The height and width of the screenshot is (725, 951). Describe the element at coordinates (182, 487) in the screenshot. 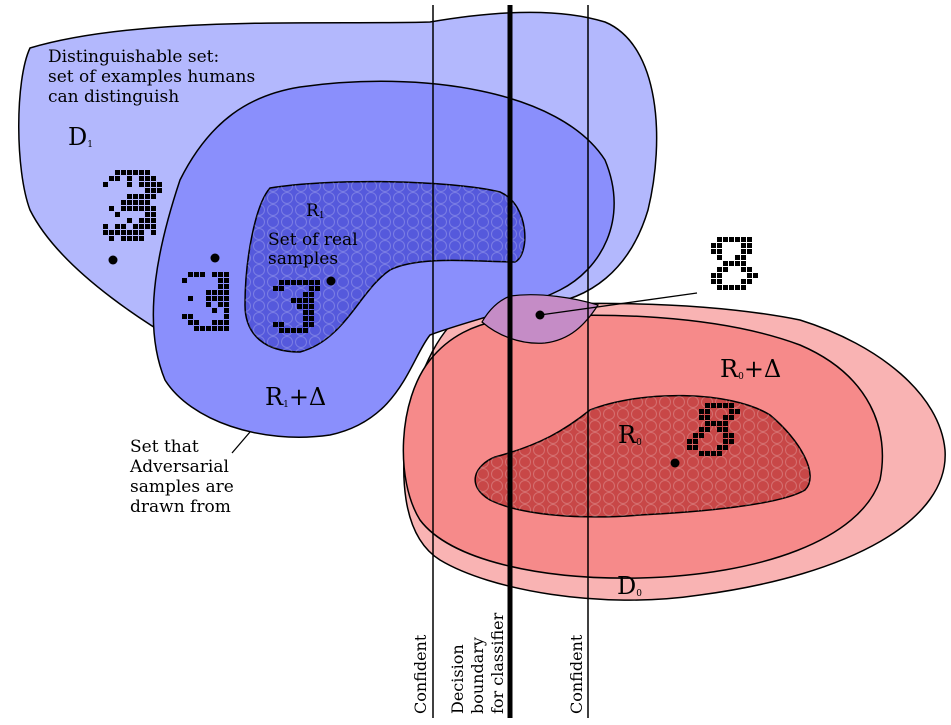

I see `adversarial-line-3: samples are` at that location.